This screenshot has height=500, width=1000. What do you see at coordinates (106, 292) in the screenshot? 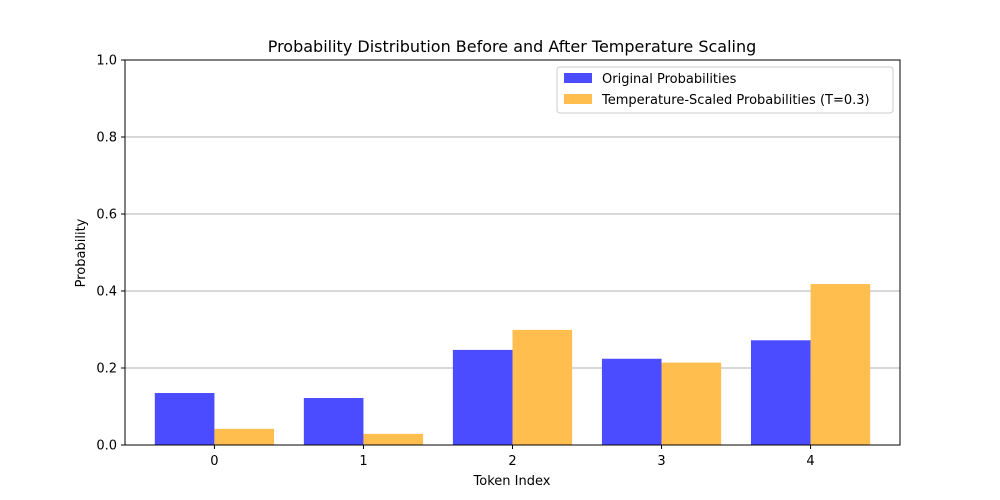
I see `y-tick-label: 0.4` at bounding box center [106, 292].